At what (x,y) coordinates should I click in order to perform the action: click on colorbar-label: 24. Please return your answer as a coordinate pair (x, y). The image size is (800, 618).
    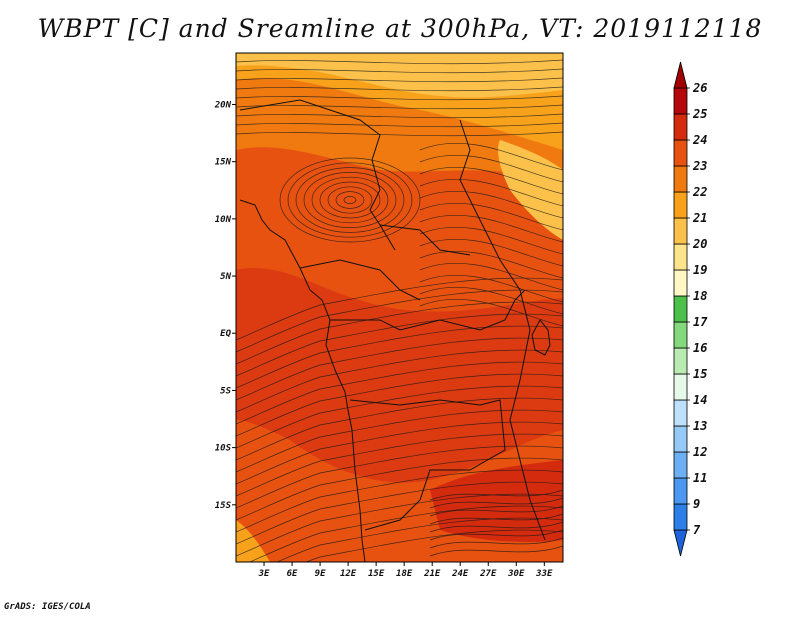
    Looking at the image, I should click on (699, 140).